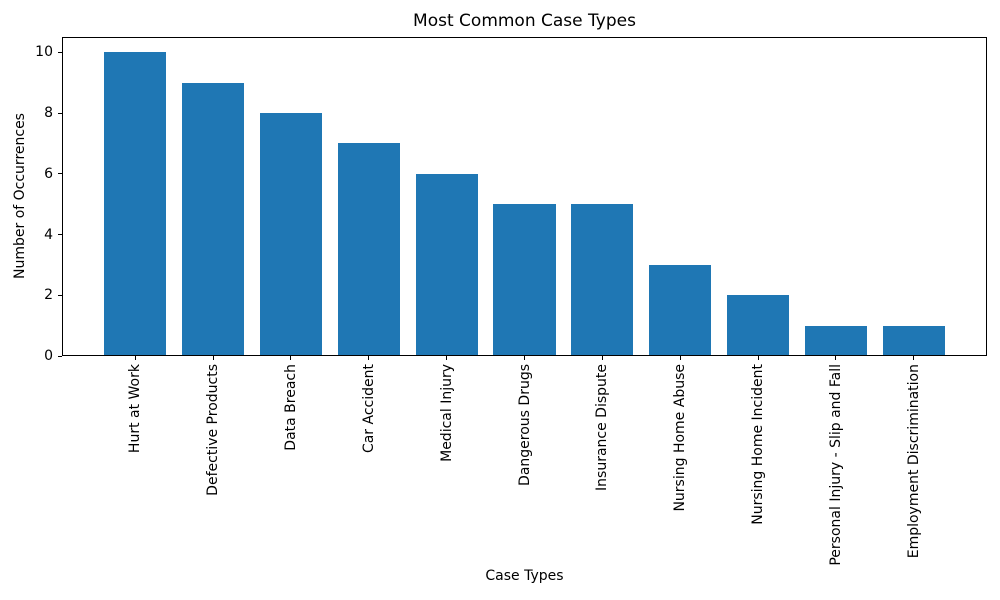 This screenshot has width=1000, height=600. What do you see at coordinates (48, 234) in the screenshot?
I see `y-tick-label: 4` at bounding box center [48, 234].